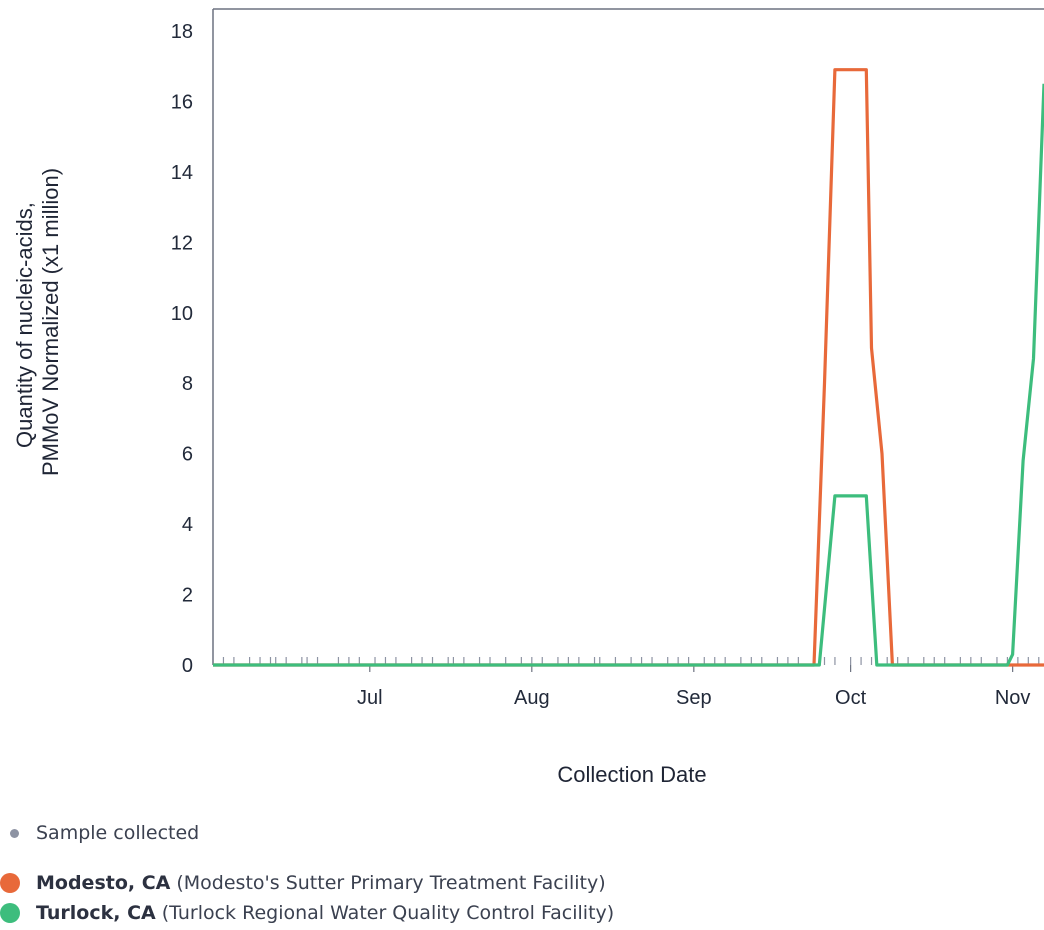  What do you see at coordinates (851, 698) in the screenshot?
I see `x-tick-label: Oct` at bounding box center [851, 698].